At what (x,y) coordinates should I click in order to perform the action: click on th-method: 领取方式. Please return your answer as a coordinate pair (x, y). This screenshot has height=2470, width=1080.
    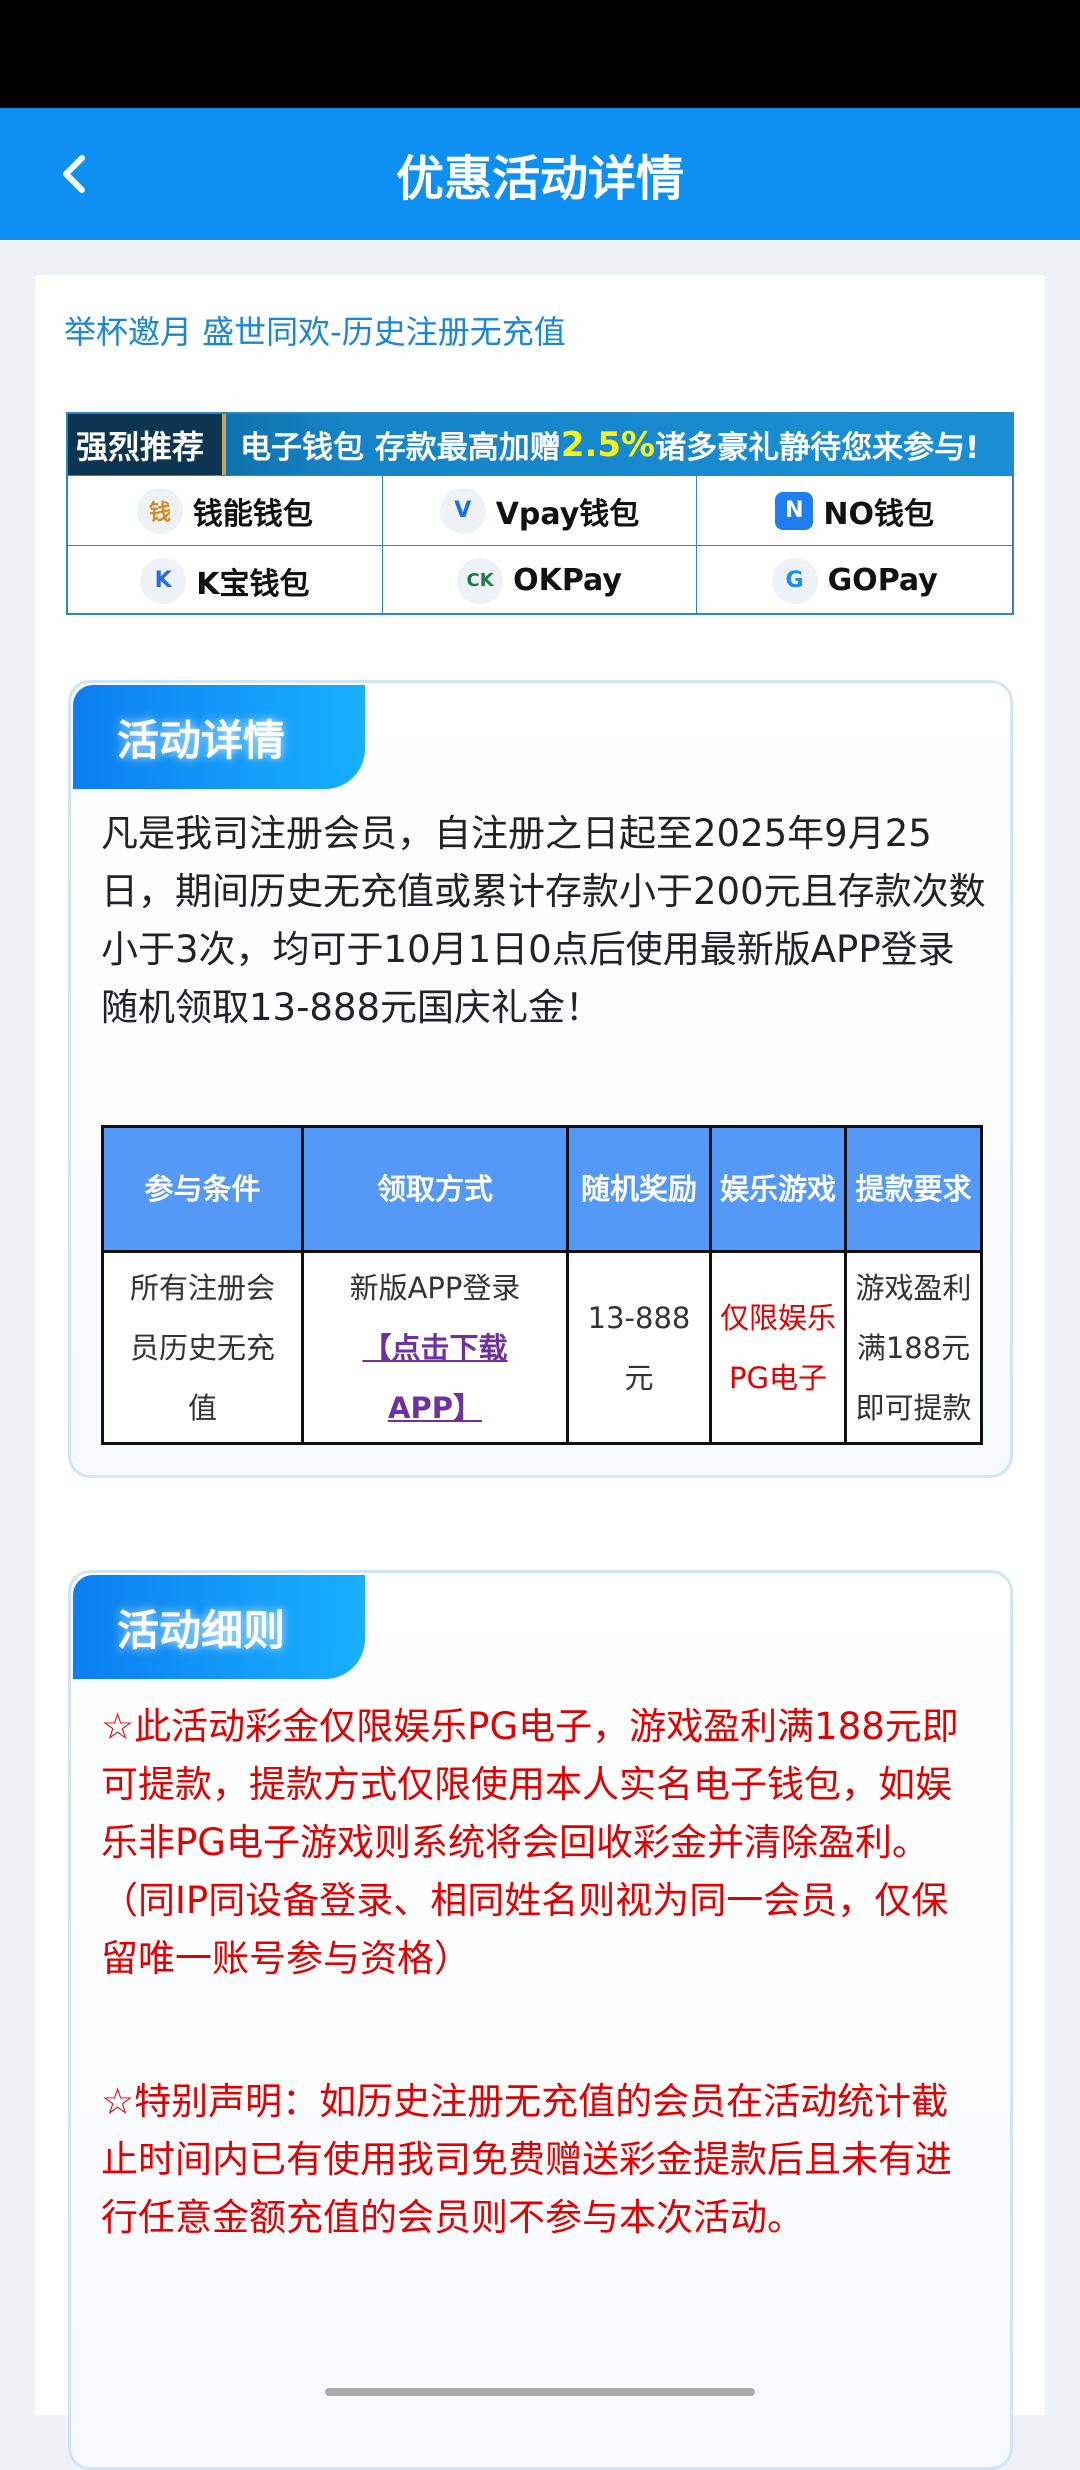
    Looking at the image, I should click on (435, 1189).